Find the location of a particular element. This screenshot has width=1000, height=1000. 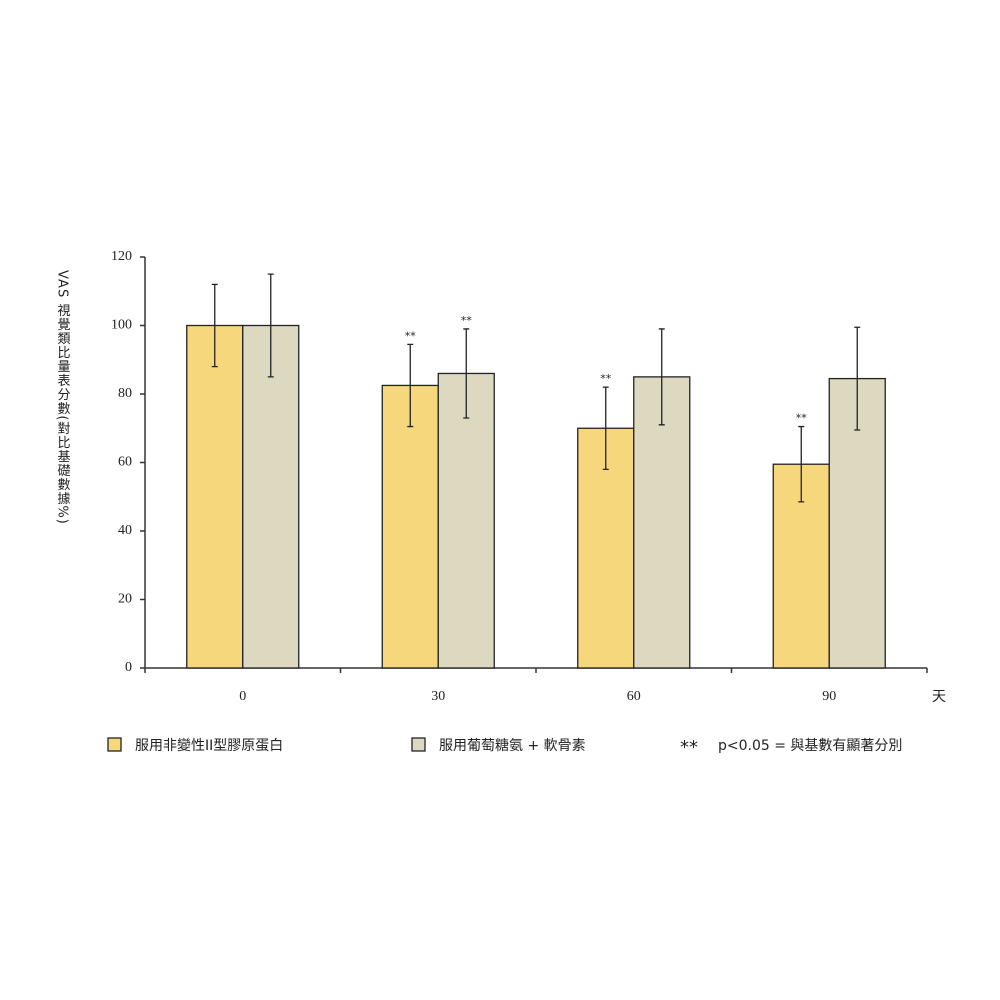

legend-label: 服用葡萄糖氨 + 軟骨素 is located at coordinates (512, 746).